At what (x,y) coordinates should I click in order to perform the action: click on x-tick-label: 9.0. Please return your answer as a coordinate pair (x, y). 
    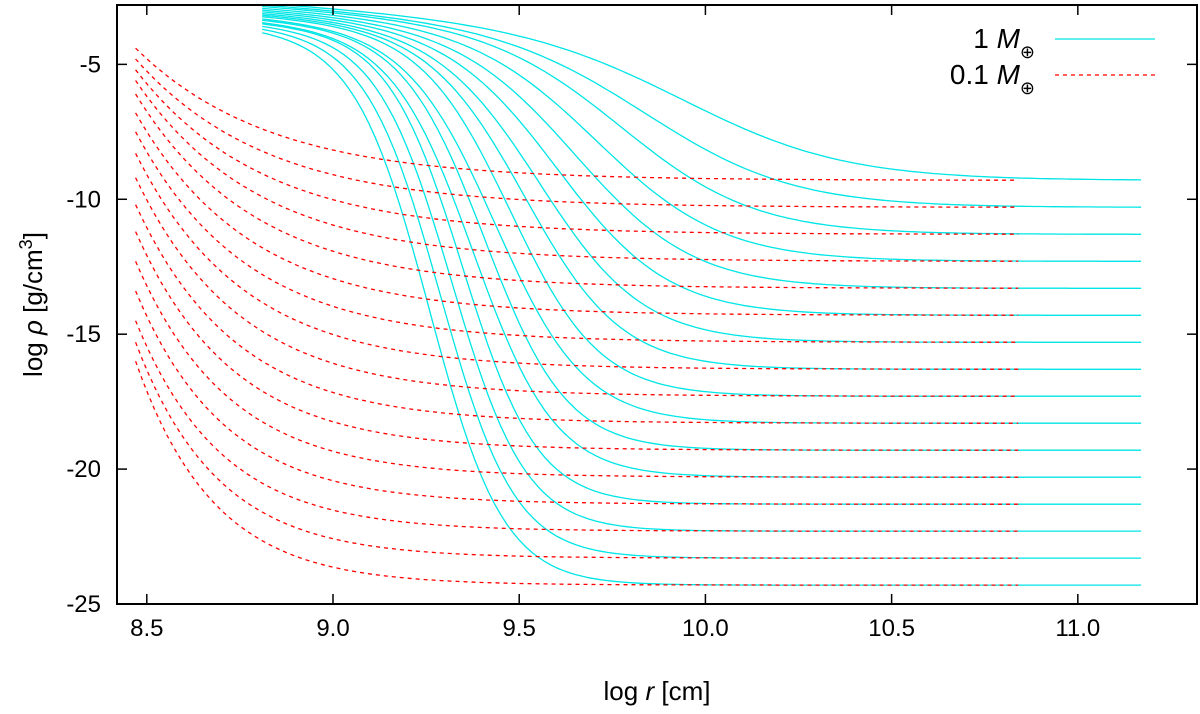
    Looking at the image, I should click on (332, 628).